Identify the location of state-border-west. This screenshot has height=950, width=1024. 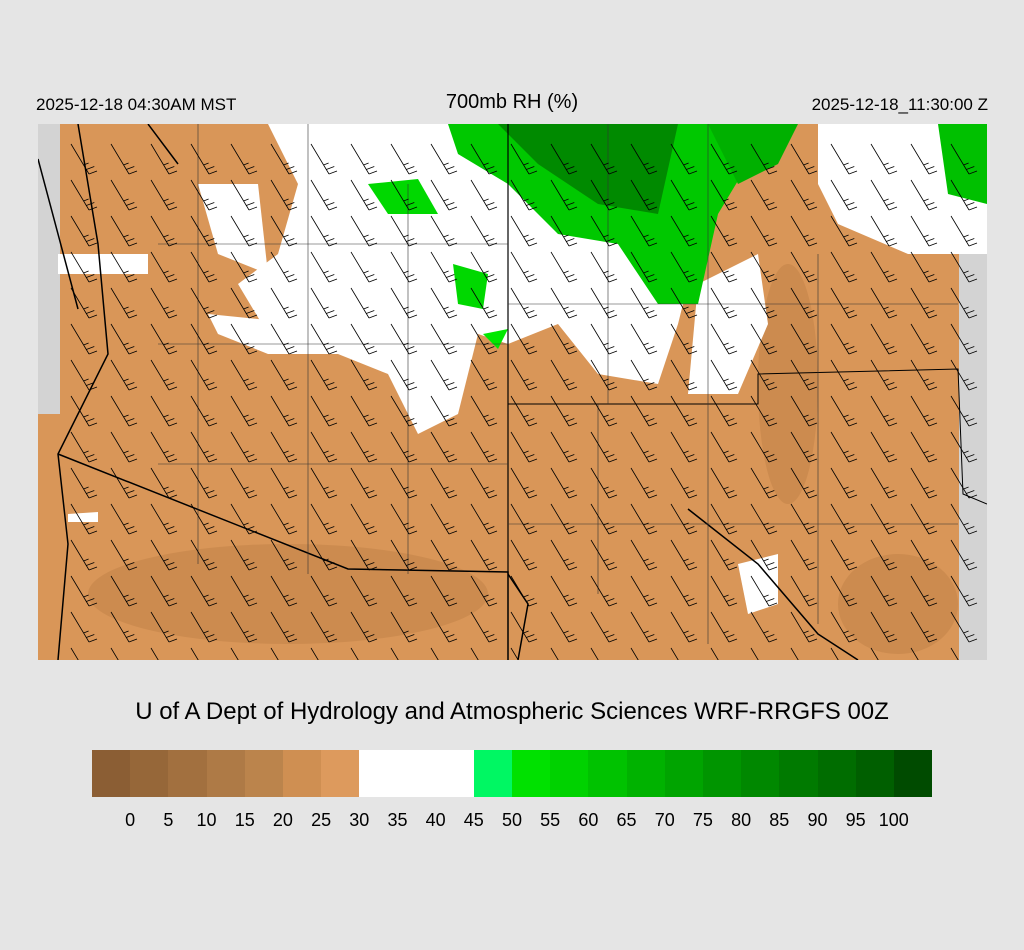
(83, 392).